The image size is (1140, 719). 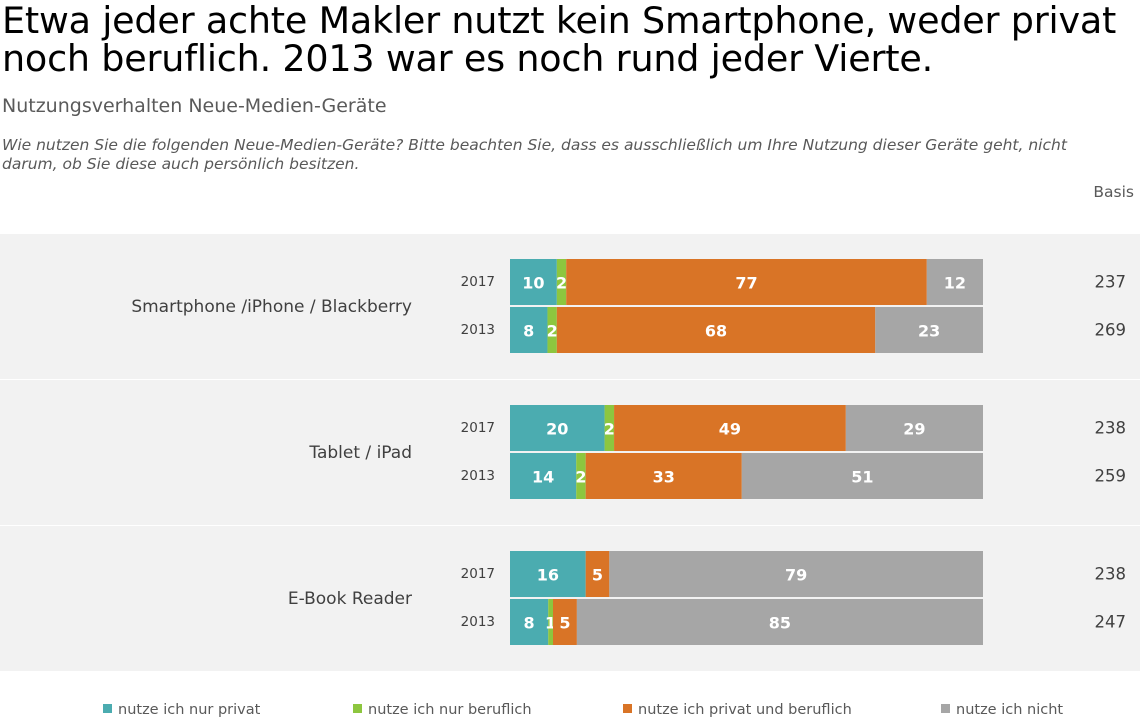 I want to click on bar-segment-e-book-2017-s4, so click(x=796, y=574).